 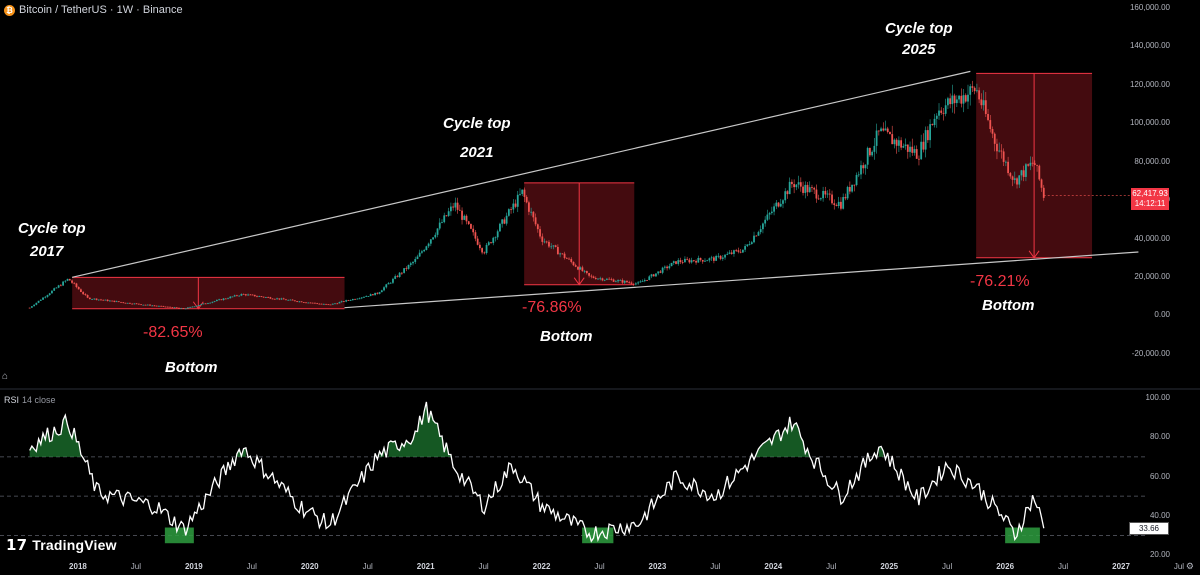 What do you see at coordinates (173, 332) in the screenshot?
I see `drawdown-label-2017: -82.65%` at bounding box center [173, 332].